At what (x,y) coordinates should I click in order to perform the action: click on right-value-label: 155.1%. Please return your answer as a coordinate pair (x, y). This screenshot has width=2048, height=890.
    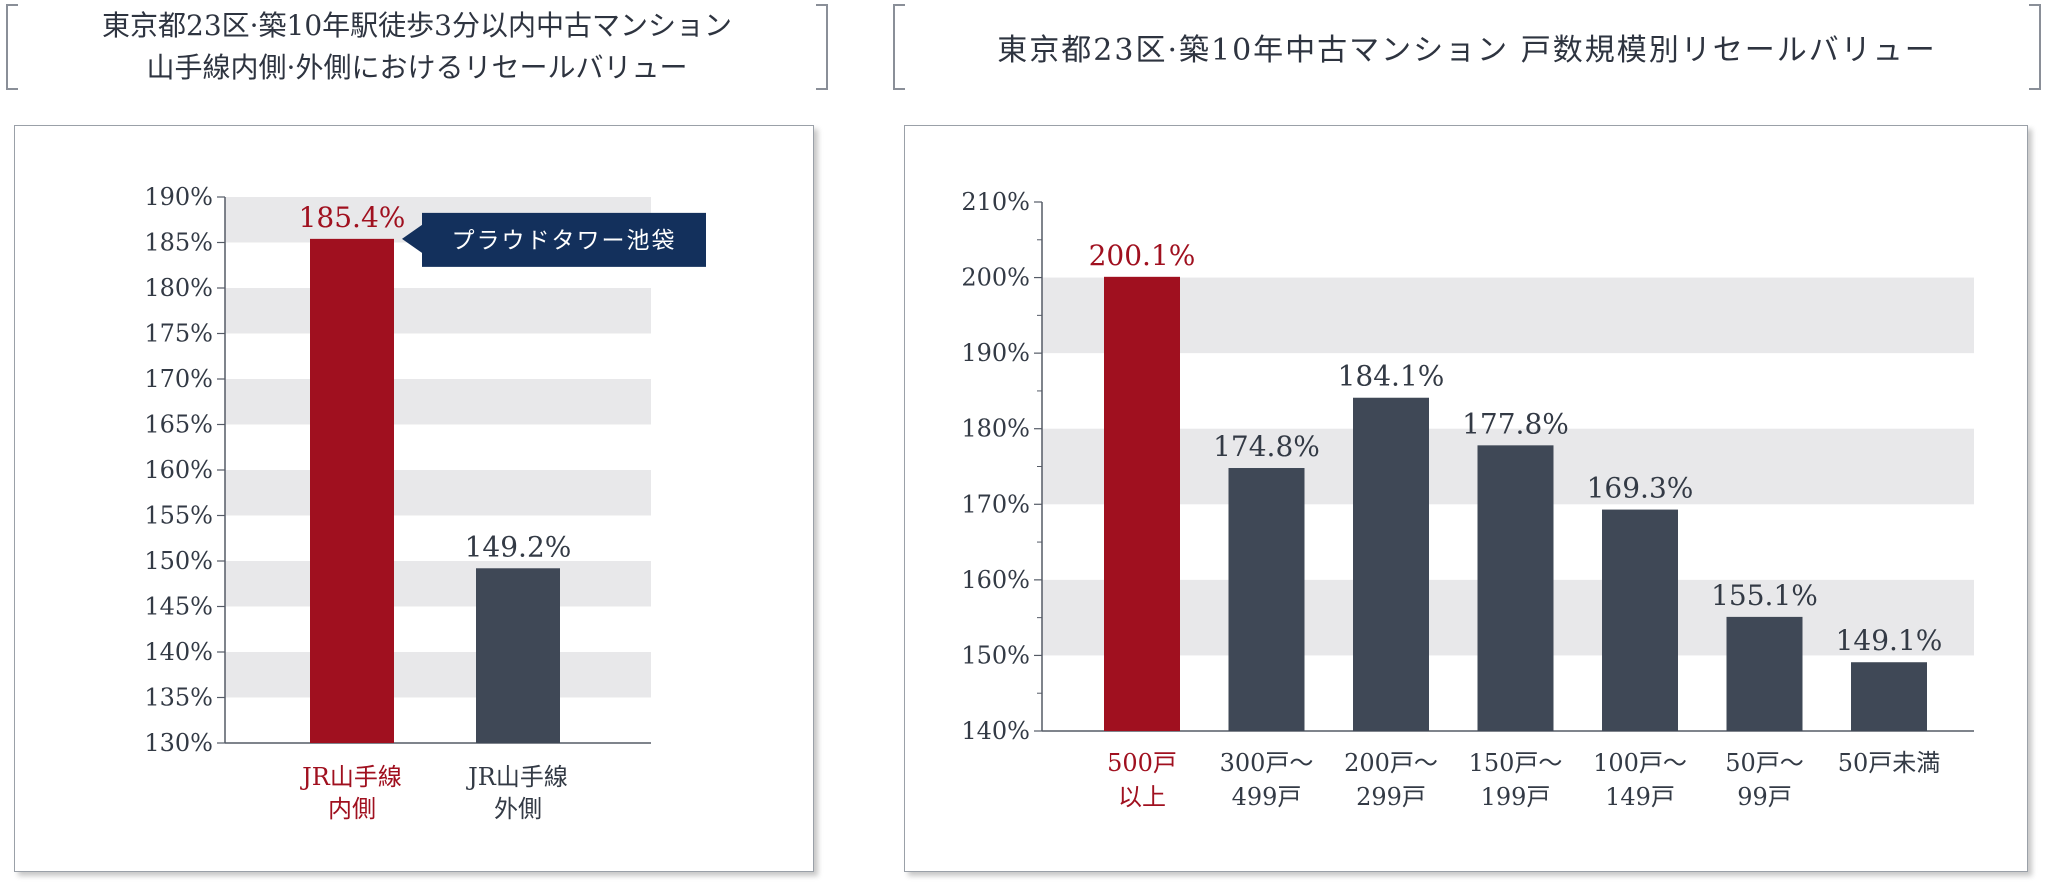
    Looking at the image, I should click on (1764, 595).